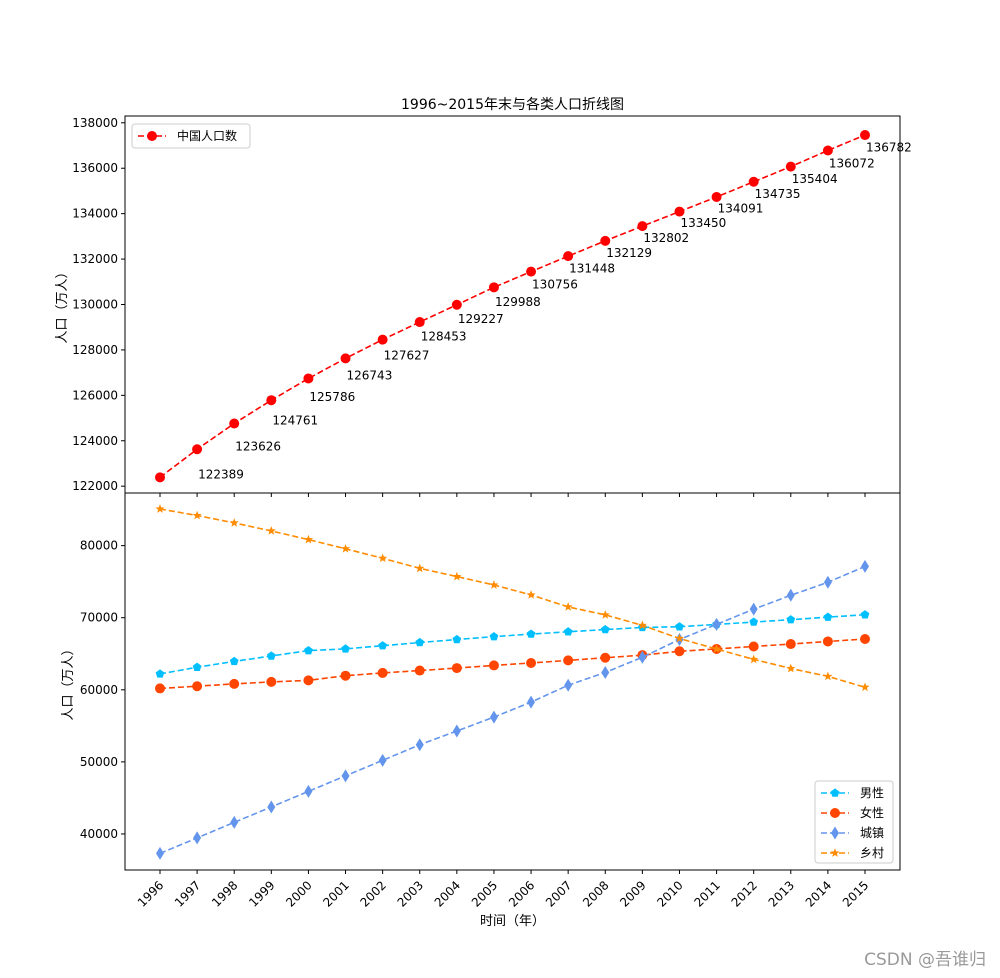  I want to click on data-label: 136072, so click(852, 164).